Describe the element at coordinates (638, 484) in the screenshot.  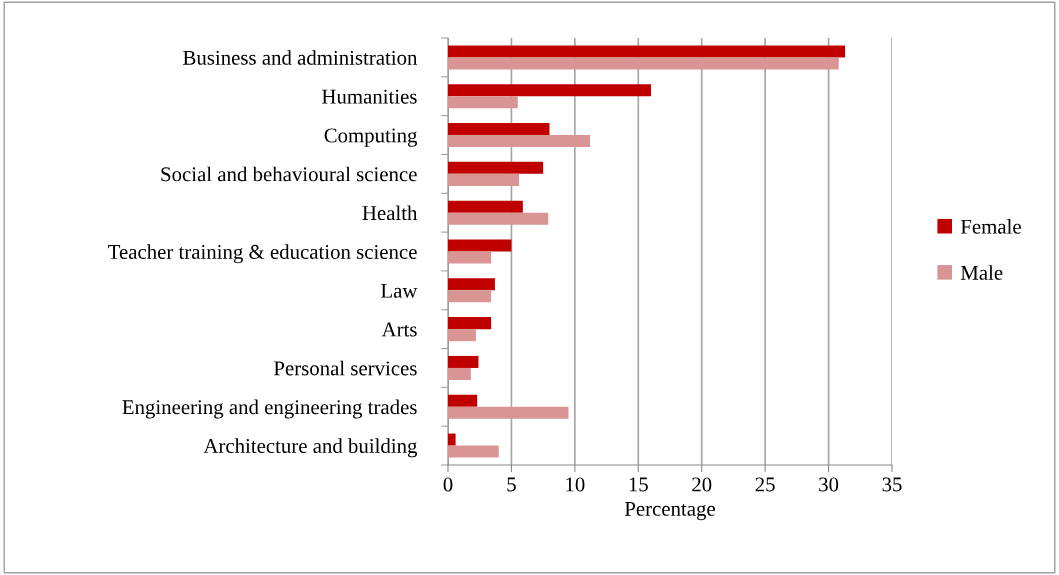
I see `x-tick-label: 15` at that location.